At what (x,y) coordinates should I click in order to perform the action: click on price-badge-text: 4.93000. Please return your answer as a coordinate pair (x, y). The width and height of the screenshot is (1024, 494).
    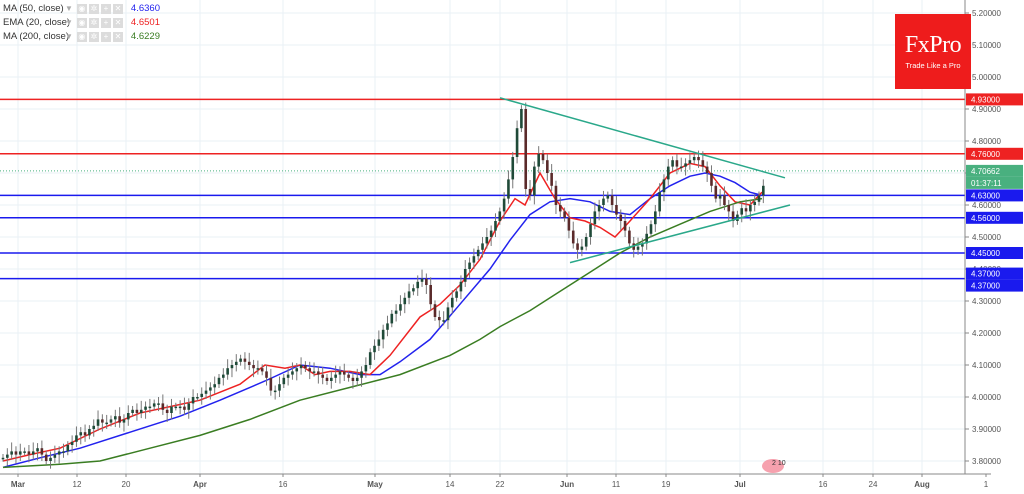
    Looking at the image, I should click on (985, 99).